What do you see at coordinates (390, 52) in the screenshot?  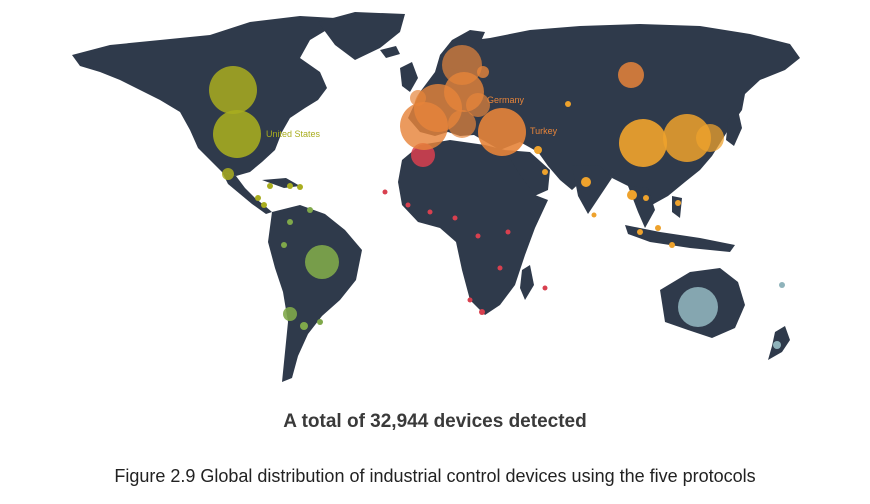 I see `iceland-landmass` at bounding box center [390, 52].